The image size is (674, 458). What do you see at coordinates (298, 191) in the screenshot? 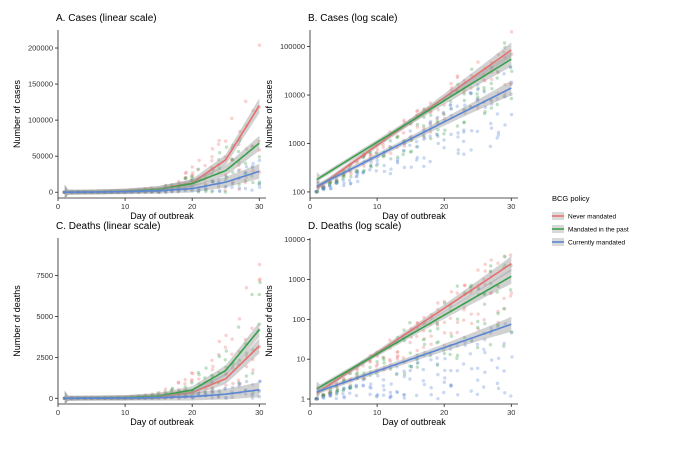
I see `y-tick-label: 100` at bounding box center [298, 191].